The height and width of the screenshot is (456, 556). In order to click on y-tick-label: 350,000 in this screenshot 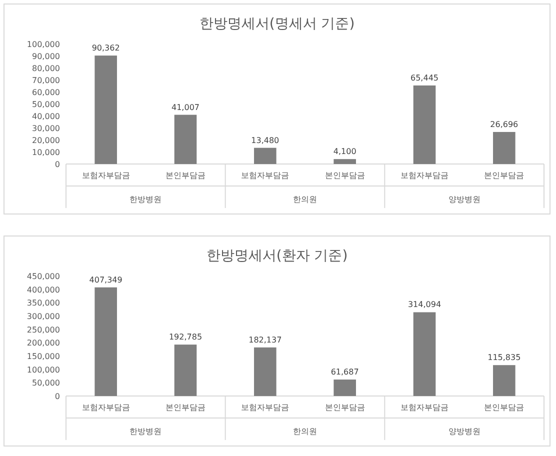, I will do `click(43, 303)`.